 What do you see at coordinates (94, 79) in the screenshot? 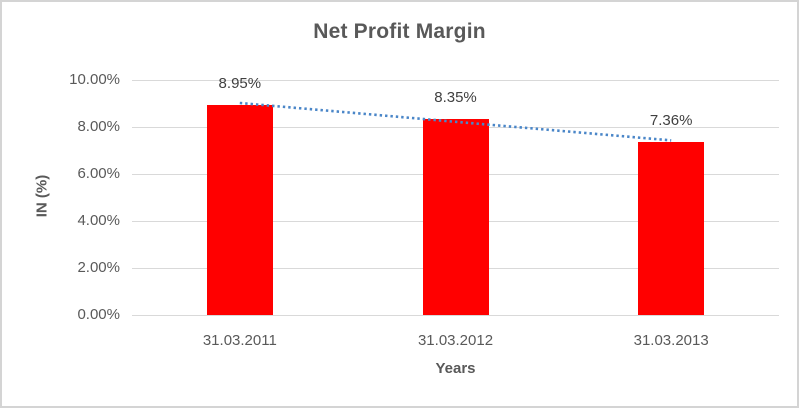
I see `y-tick-label: 10.00%` at bounding box center [94, 79].